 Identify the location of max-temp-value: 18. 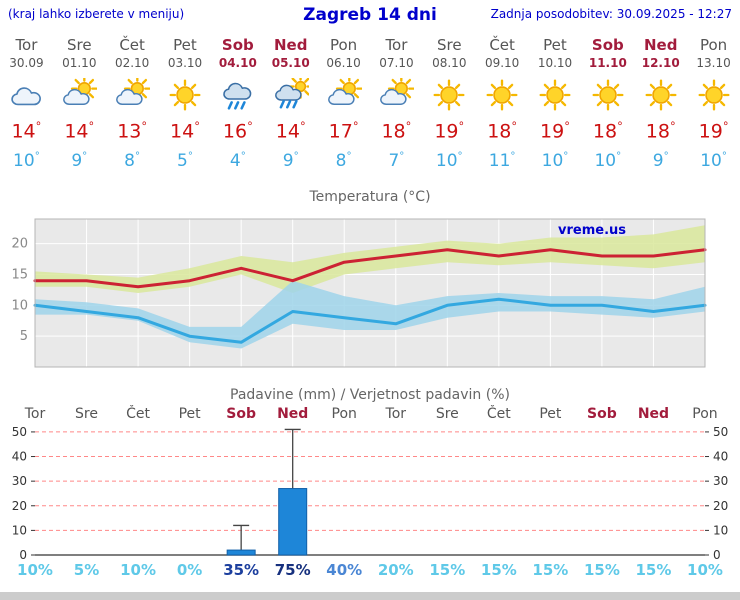
(393, 131).